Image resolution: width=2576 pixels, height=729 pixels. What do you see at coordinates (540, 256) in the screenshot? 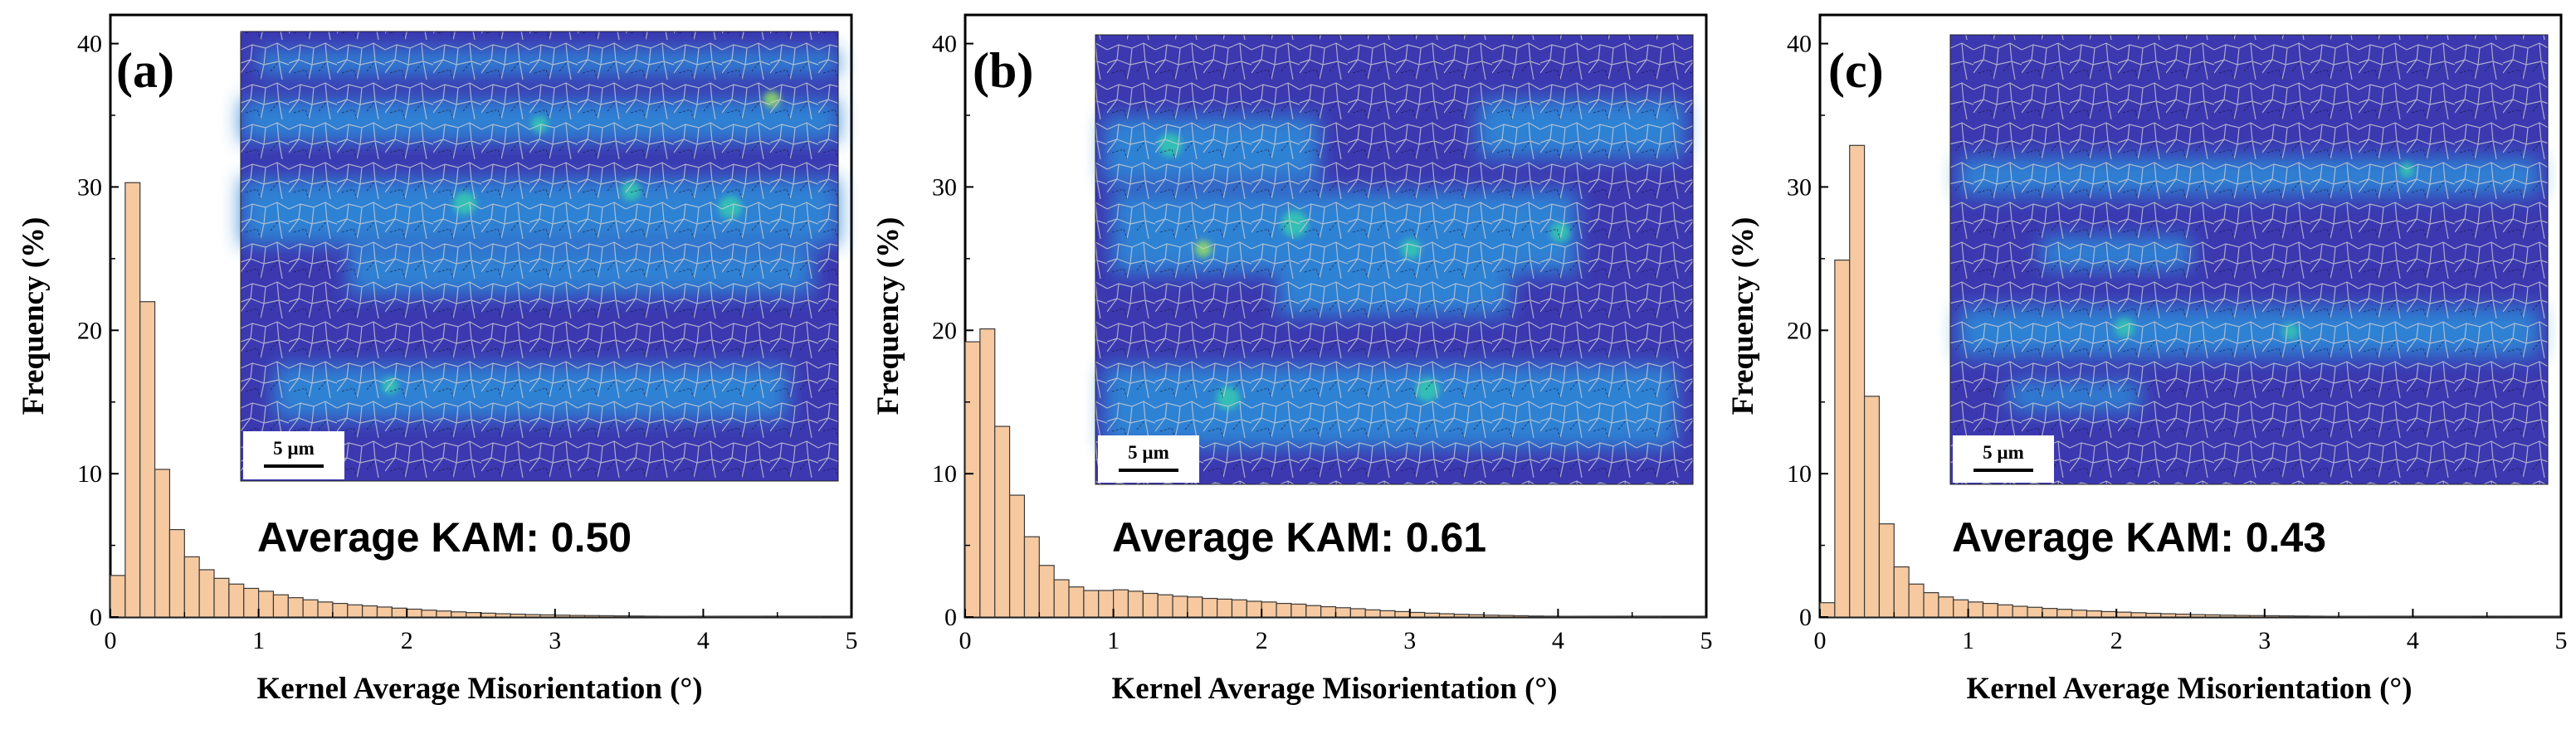
I see `kam-map-inset: 5 µm` at bounding box center [540, 256].